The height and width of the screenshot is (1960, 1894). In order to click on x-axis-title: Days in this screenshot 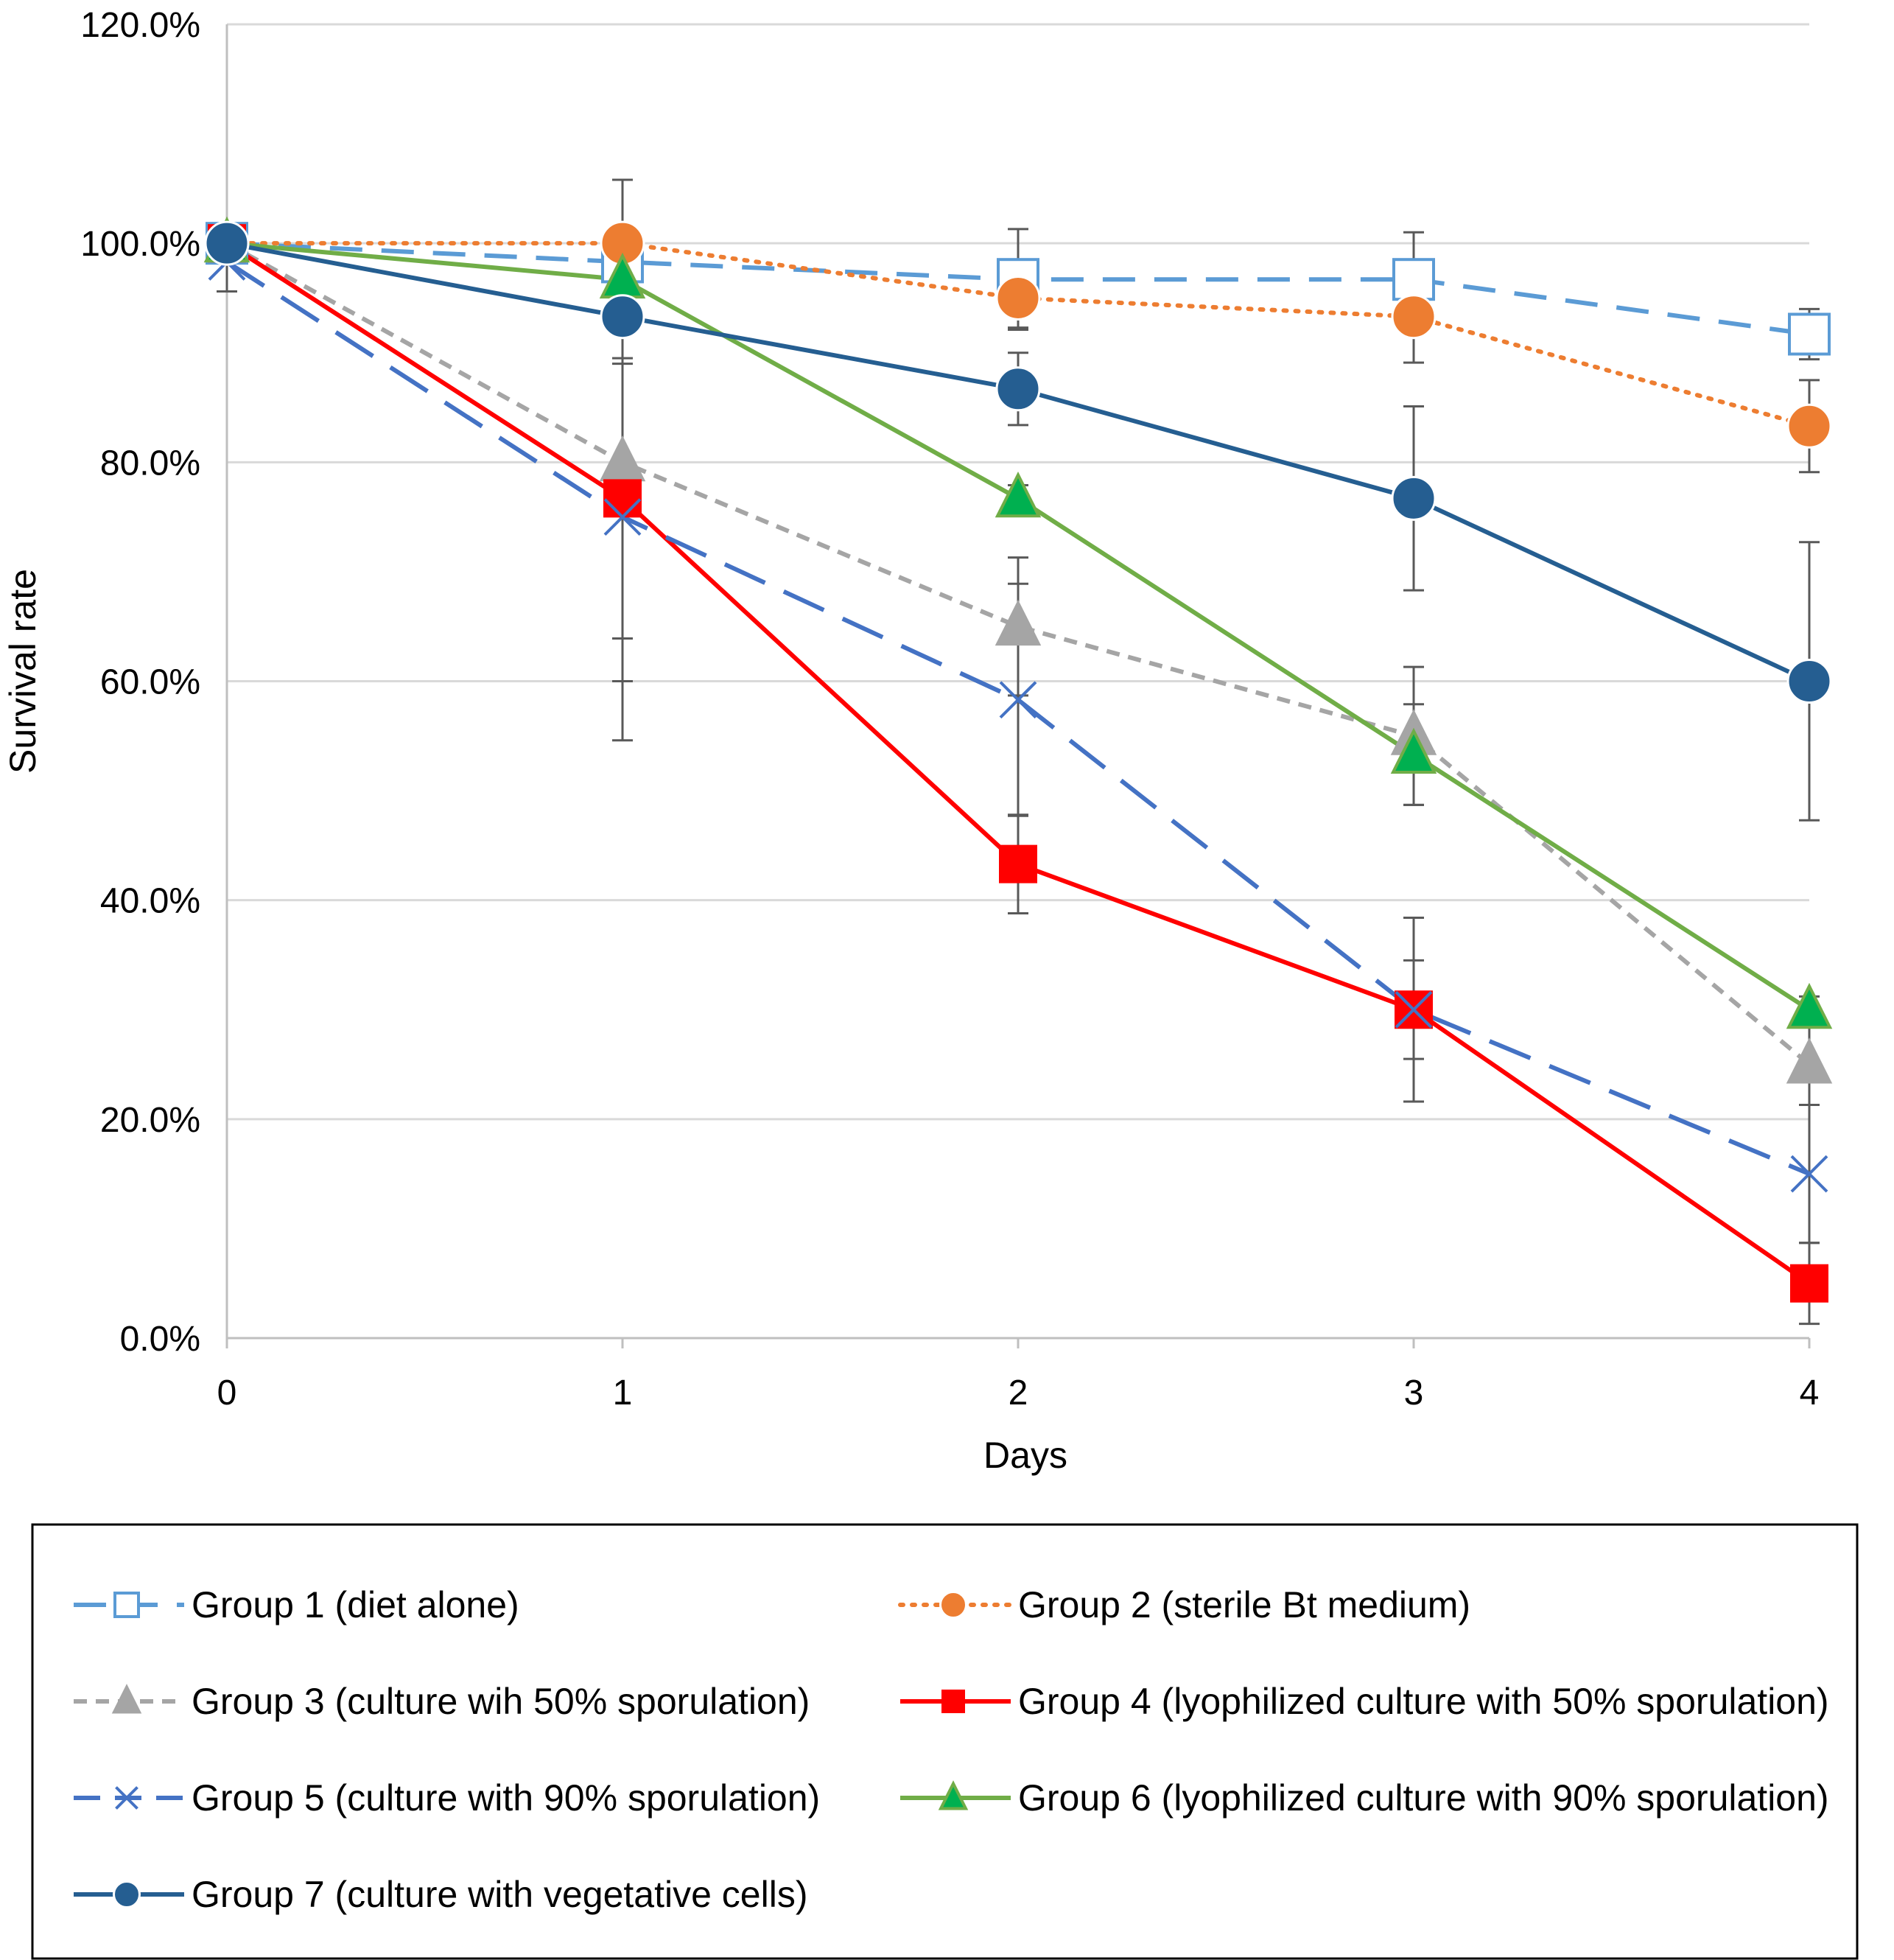, I will do `click(1025, 1455)`.